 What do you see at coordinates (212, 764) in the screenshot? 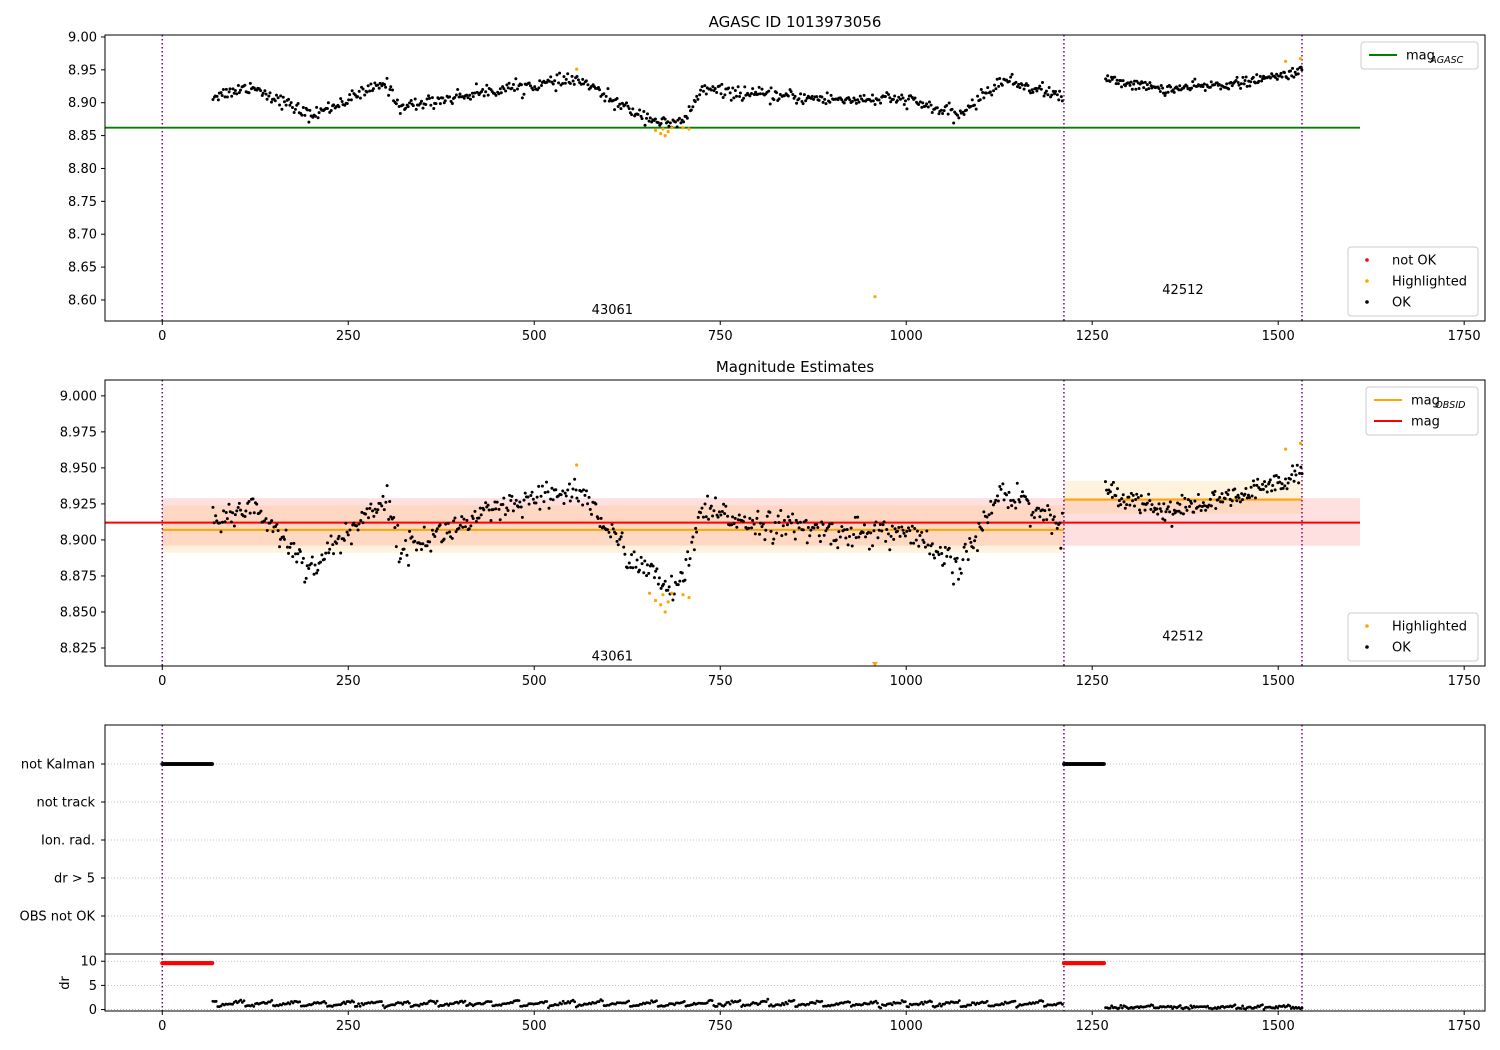
I see `flag-point` at bounding box center [212, 764].